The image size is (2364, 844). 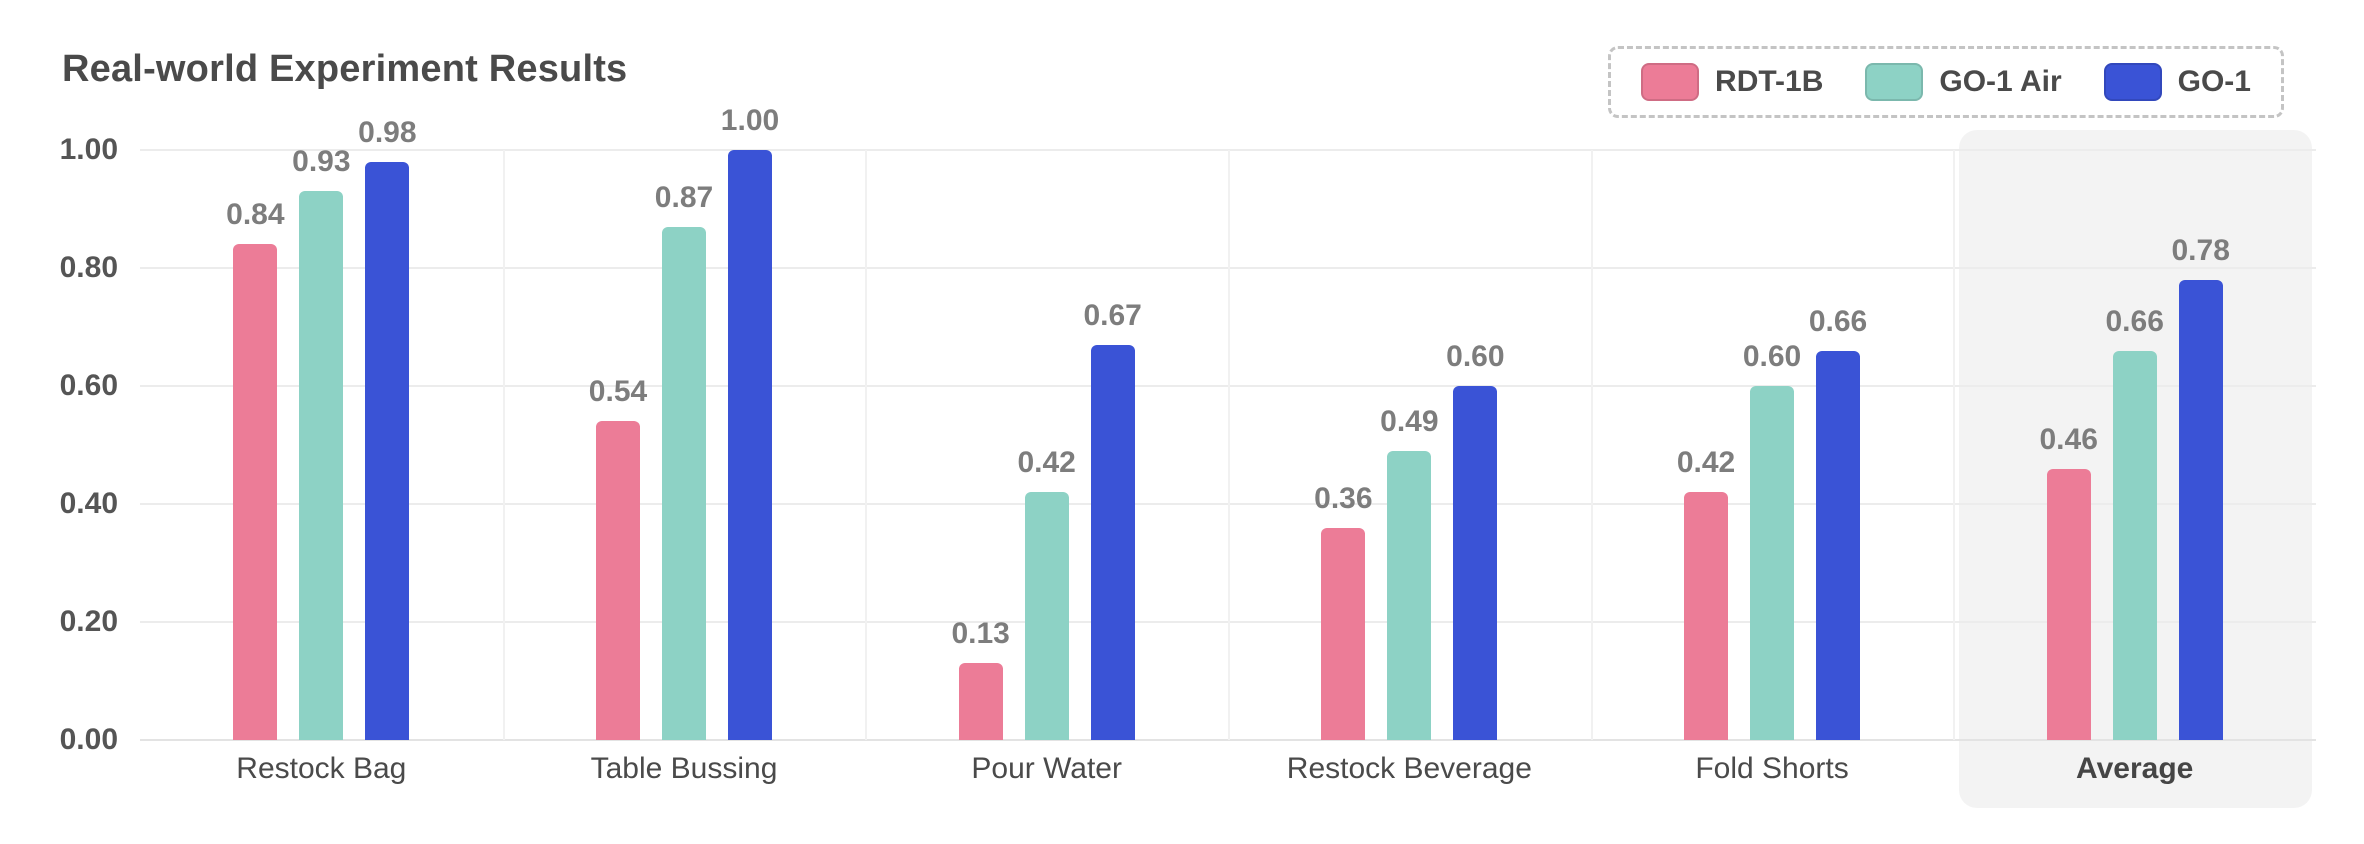 I want to click on y-tick-label: 0.80, so click(x=88, y=267).